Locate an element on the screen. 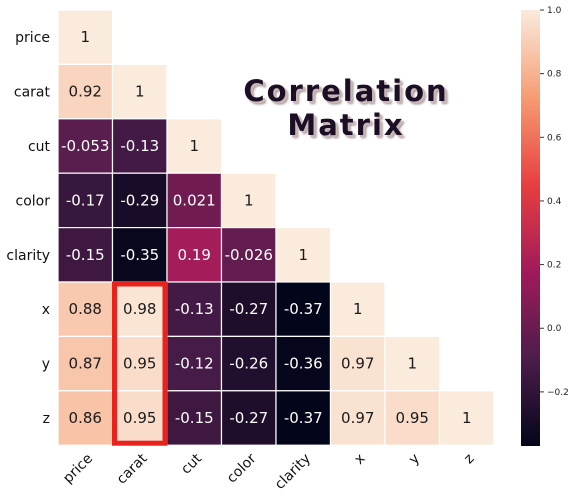 Image resolution: width=580 pixels, height=501 pixels. x-tick-label-price: price is located at coordinates (78, 469).